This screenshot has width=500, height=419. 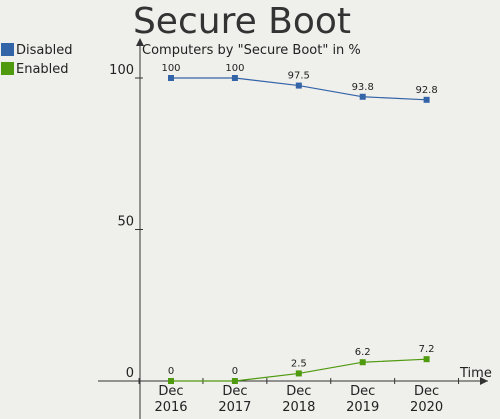 I want to click on data-label-enabled: 7.2, so click(x=427, y=349).